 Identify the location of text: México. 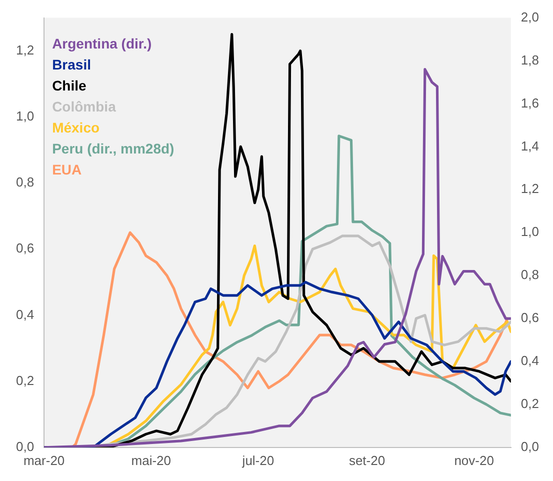
(76, 128).